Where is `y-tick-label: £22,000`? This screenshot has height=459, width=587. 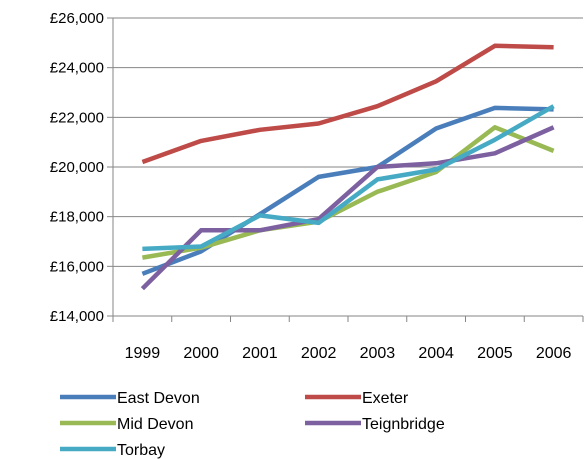 y-tick-label: £22,000 is located at coordinates (77, 117).